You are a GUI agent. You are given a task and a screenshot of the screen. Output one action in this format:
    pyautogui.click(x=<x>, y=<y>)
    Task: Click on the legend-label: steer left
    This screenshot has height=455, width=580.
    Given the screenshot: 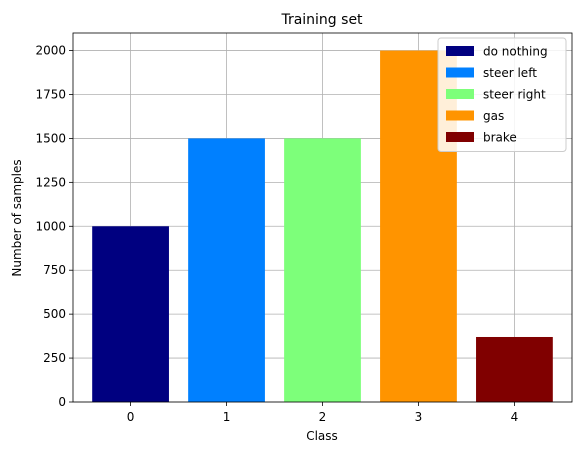 What is the action you would take?
    pyautogui.click(x=510, y=73)
    